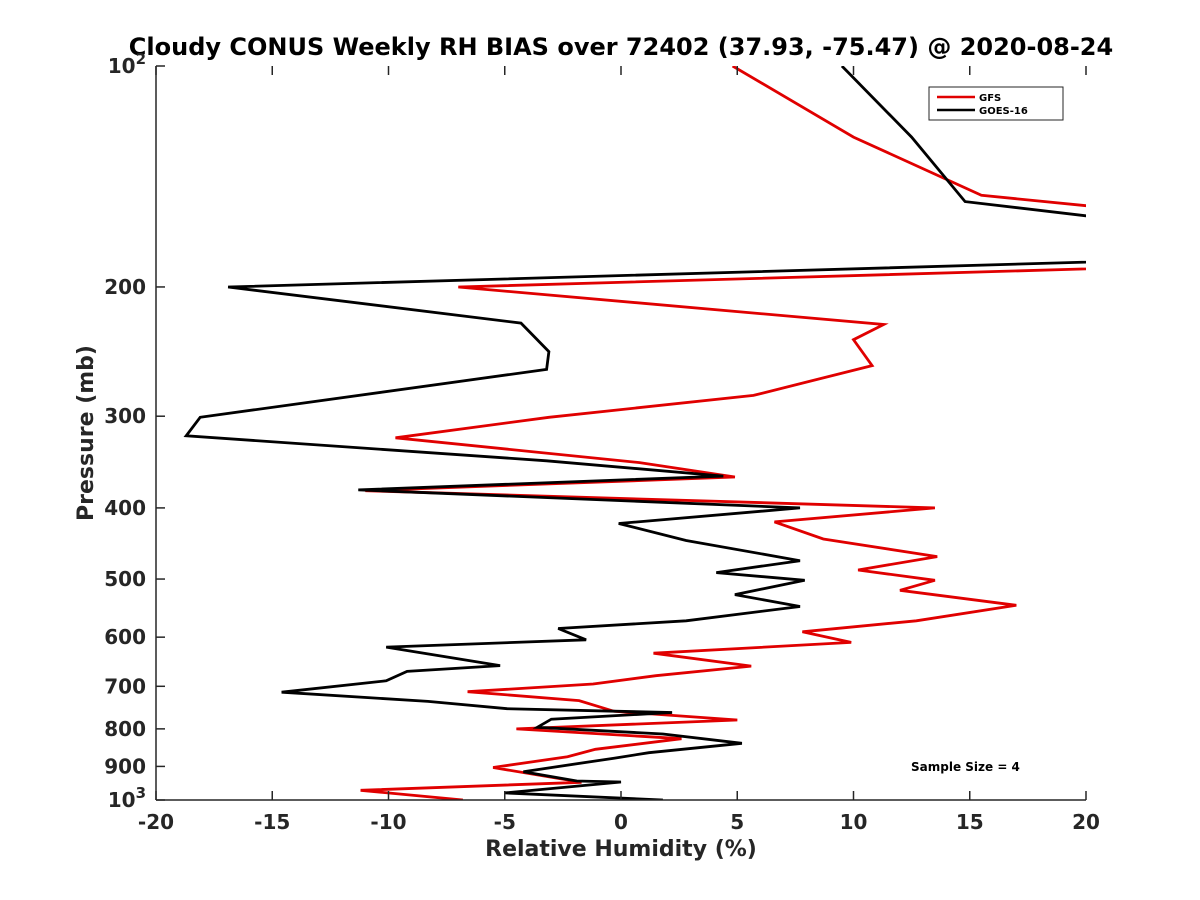 The width and height of the screenshot is (1200, 900). I want to click on x-tick-label: 0, so click(621, 822).